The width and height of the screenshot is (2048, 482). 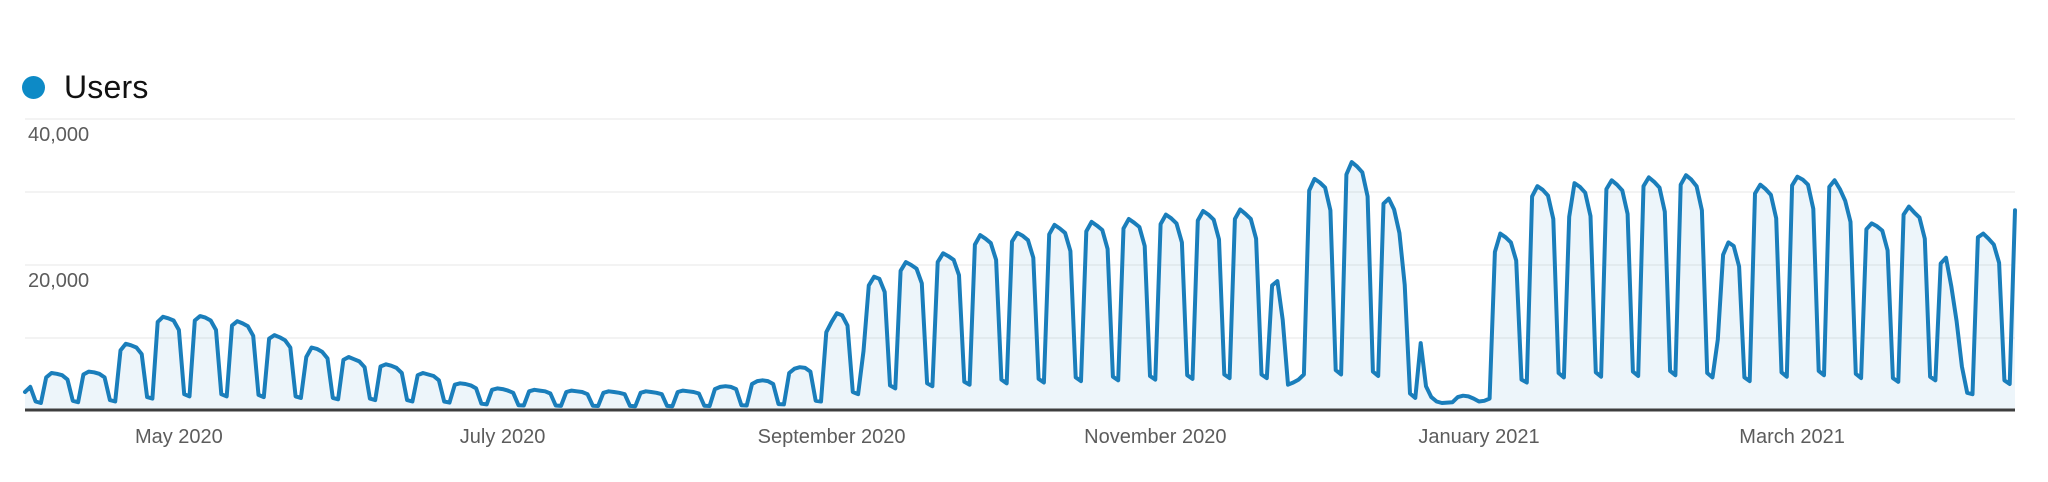 I want to click on legend-item-users: Users, so click(x=85, y=87).